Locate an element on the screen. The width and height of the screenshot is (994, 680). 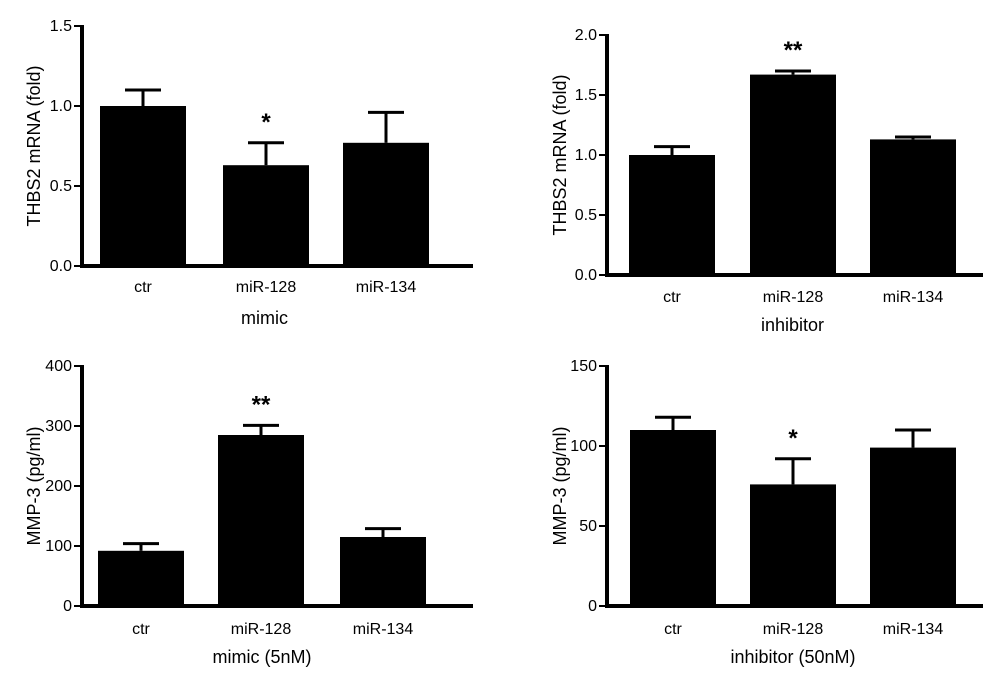
y-tick-label: 2.0 is located at coordinates (586, 35).